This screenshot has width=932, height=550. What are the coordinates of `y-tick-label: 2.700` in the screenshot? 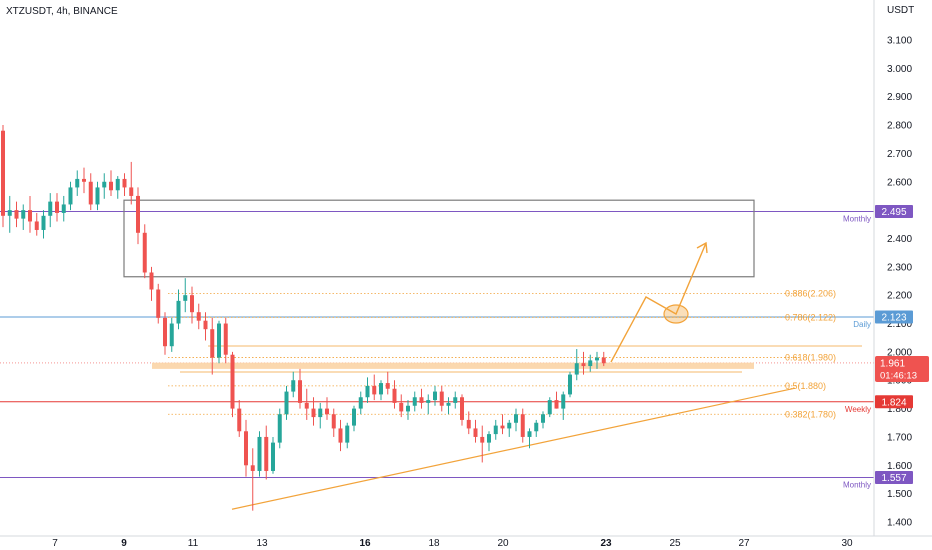 It's located at (899, 154).